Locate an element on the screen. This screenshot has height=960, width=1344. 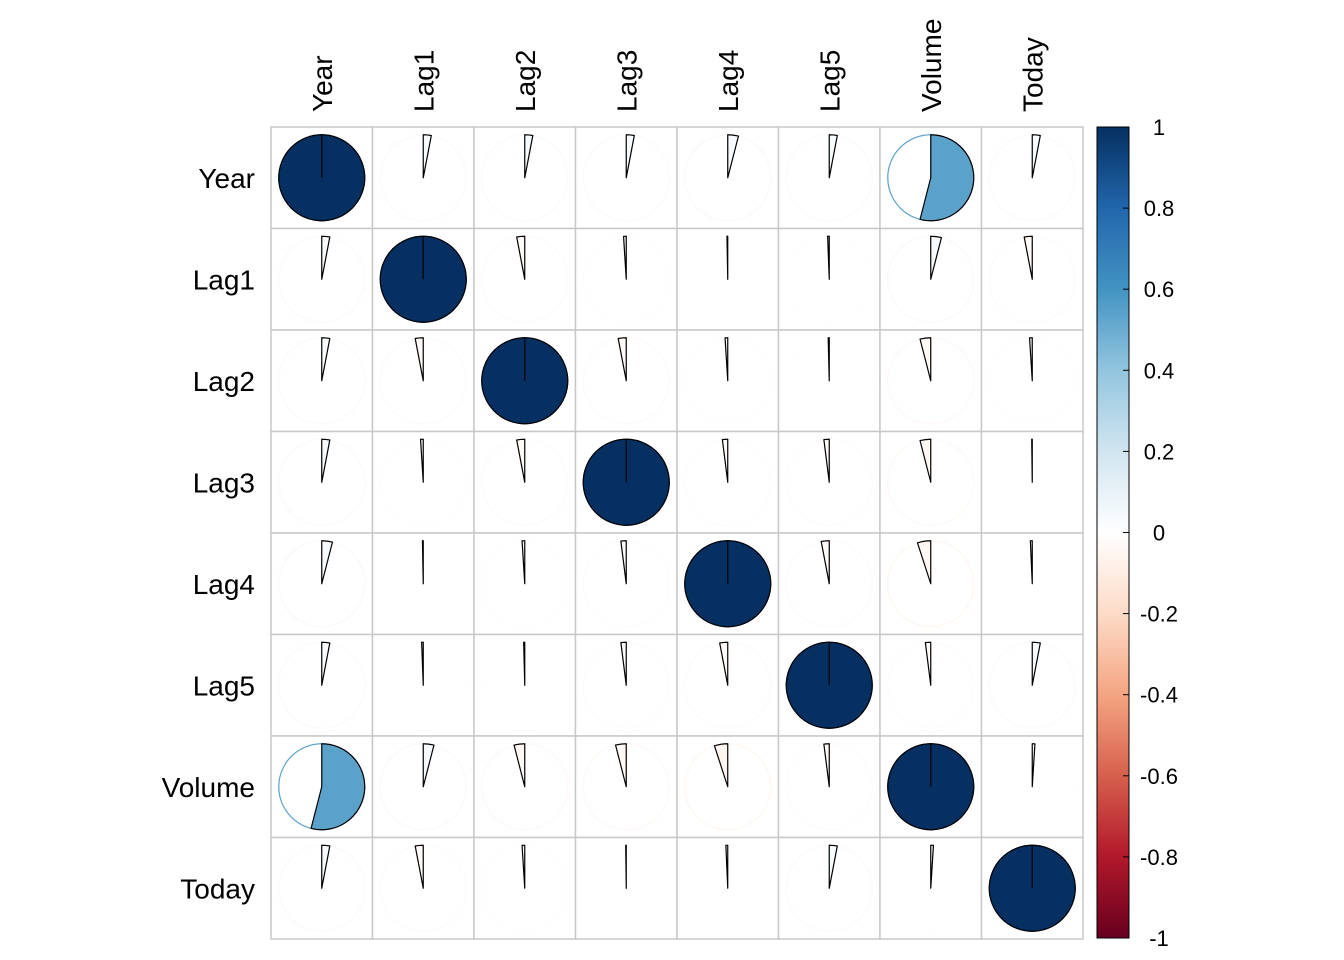
cell-lag4-lag3 is located at coordinates (626, 584).